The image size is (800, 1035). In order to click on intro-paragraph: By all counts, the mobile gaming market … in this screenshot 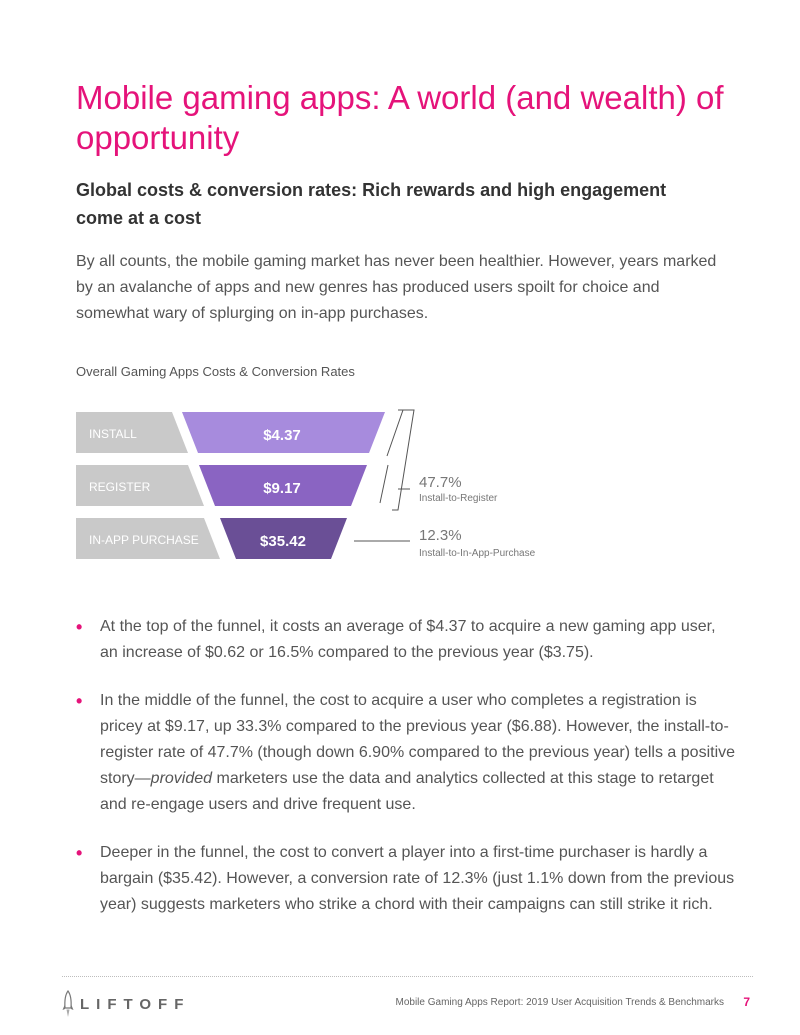, I will do `click(396, 287)`.